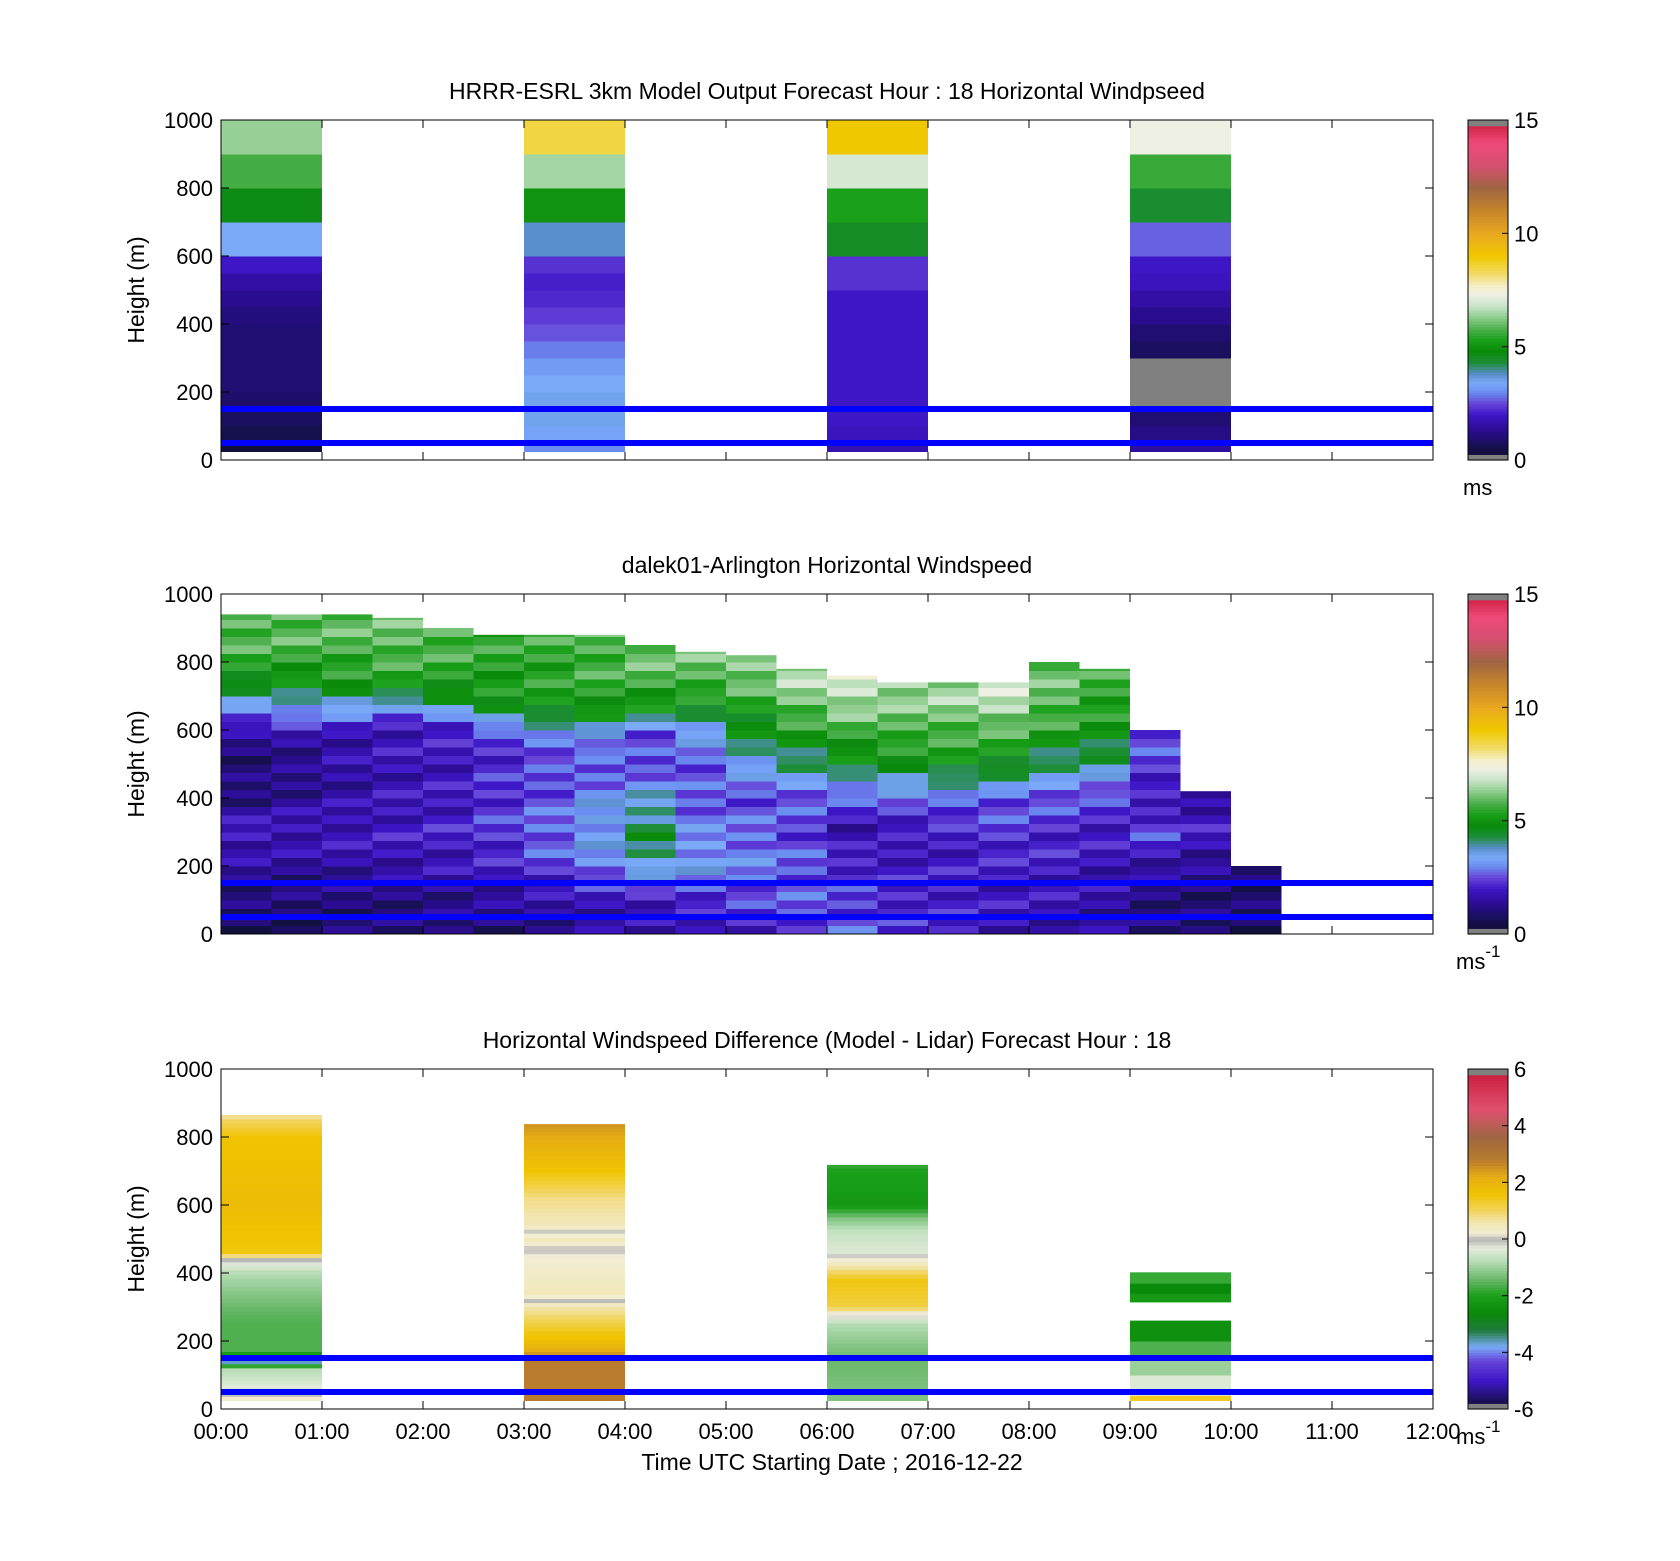  Describe the element at coordinates (1492, 1426) in the screenshot. I see `colorbar-unit-superscript: -1` at that location.